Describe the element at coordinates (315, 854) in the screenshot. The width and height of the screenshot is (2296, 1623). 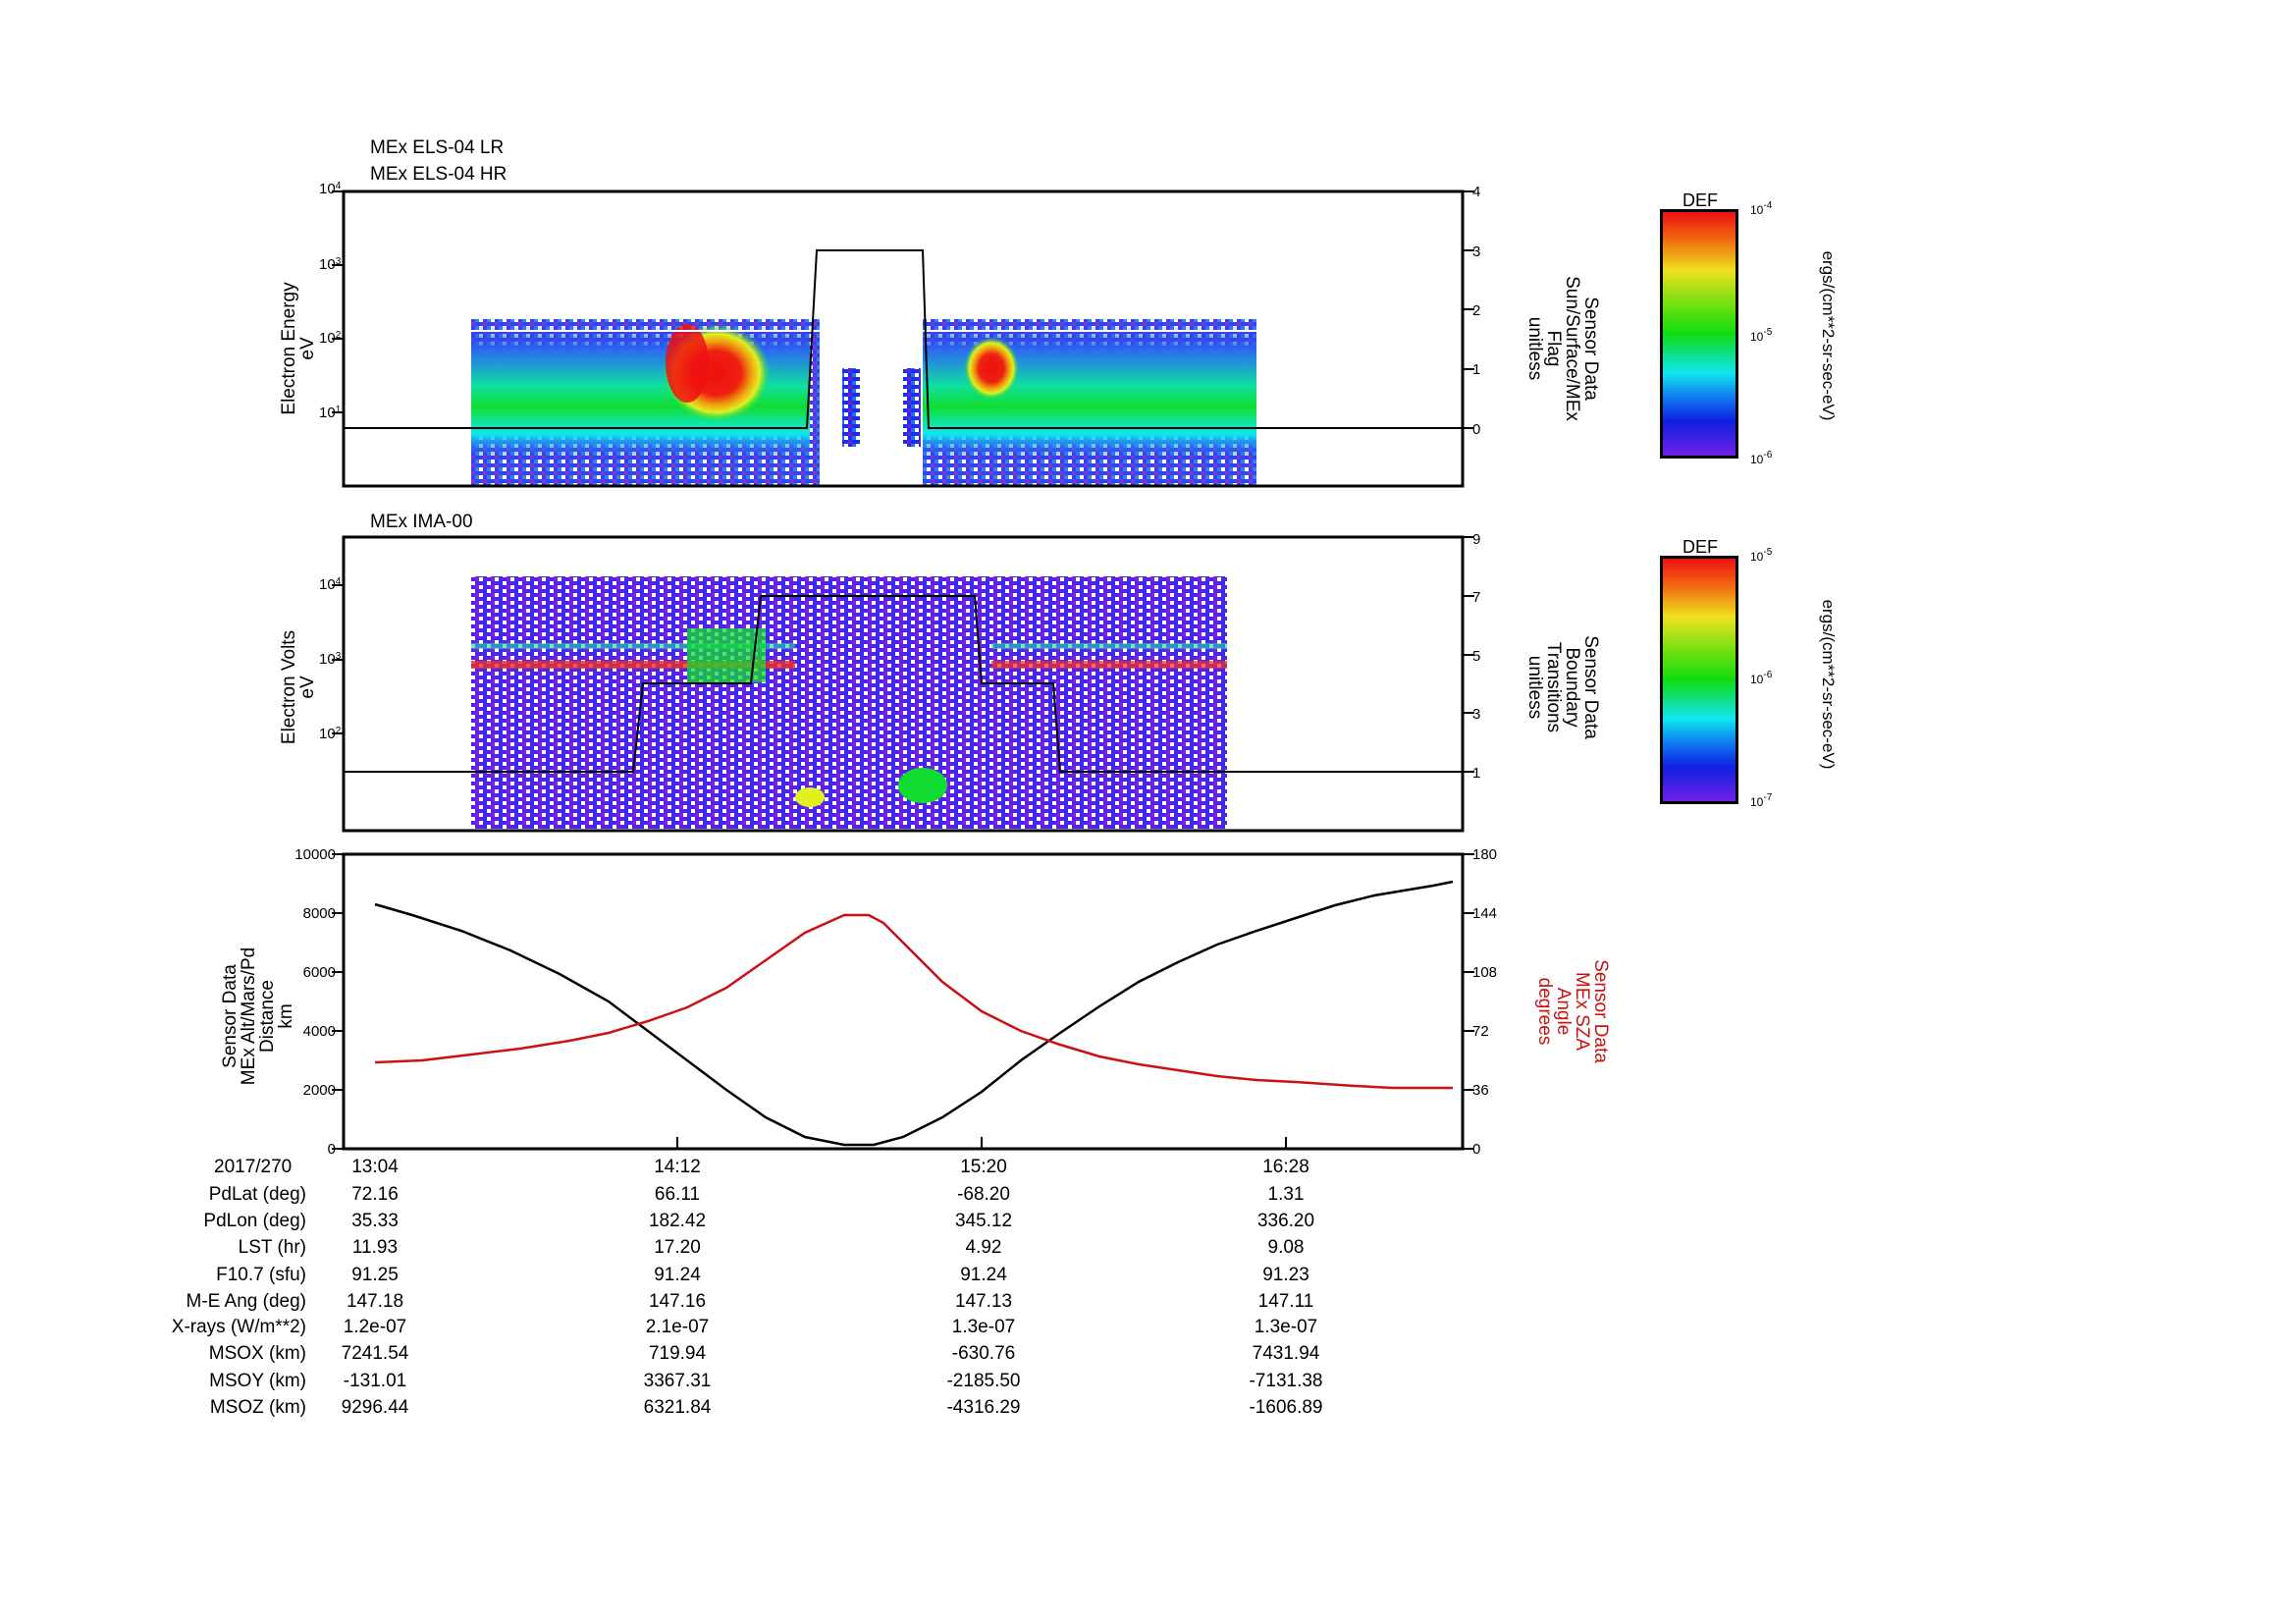
I see `orbit-ytick-10000: 10000` at that location.